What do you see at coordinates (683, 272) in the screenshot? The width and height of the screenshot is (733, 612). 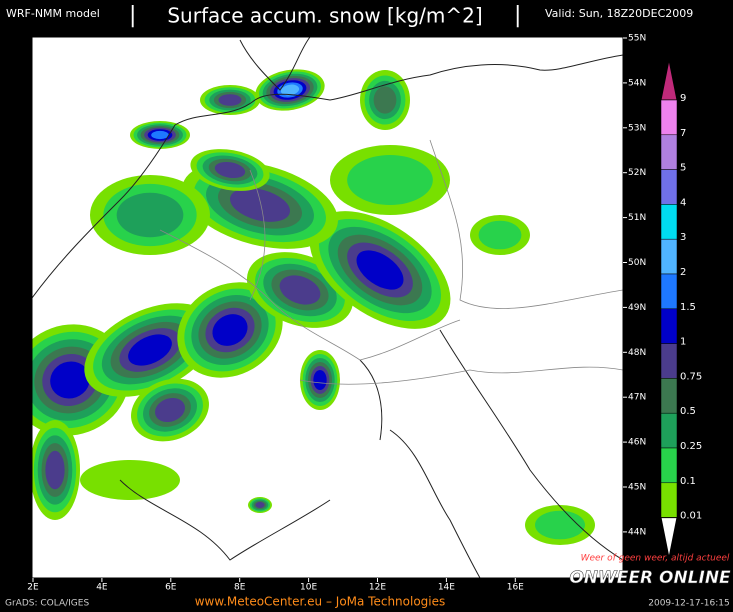 I see `legend-label: 2` at bounding box center [683, 272].